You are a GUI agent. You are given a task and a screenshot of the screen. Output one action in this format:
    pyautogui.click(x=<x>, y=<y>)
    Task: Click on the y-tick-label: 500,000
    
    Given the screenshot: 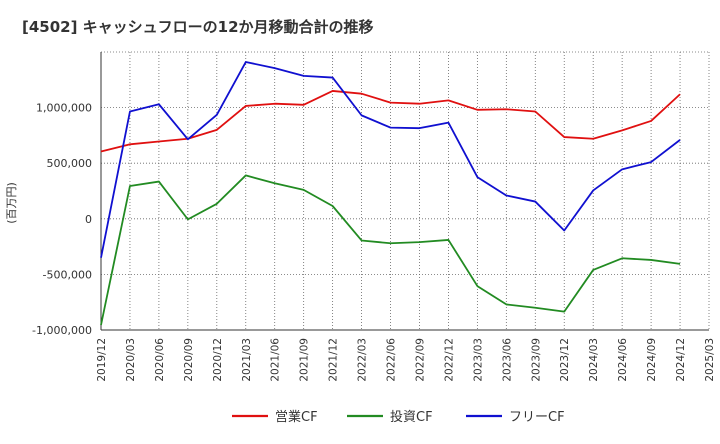 What is the action you would take?
    pyautogui.click(x=70, y=163)
    